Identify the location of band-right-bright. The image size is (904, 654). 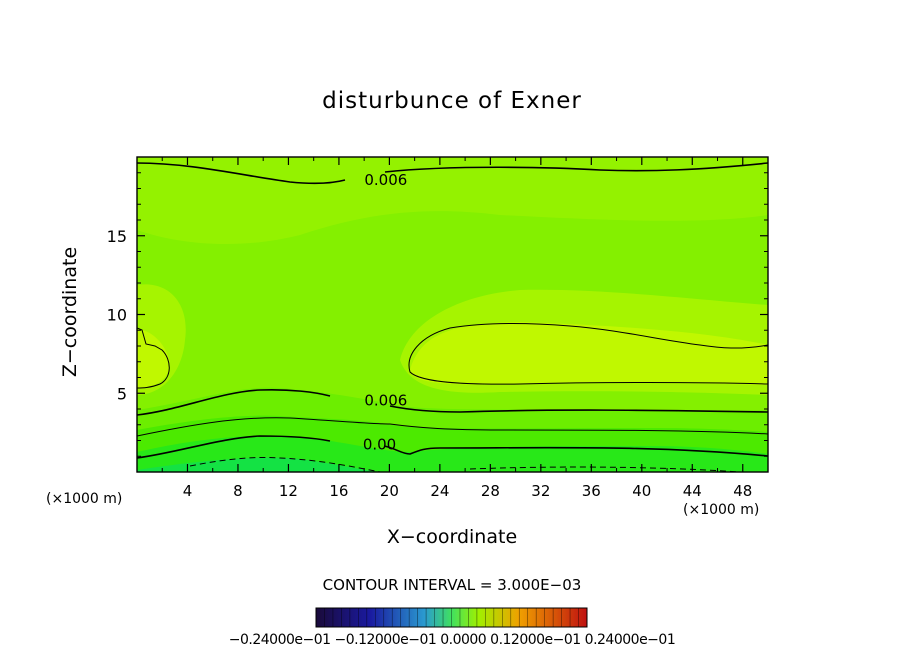
(589, 353).